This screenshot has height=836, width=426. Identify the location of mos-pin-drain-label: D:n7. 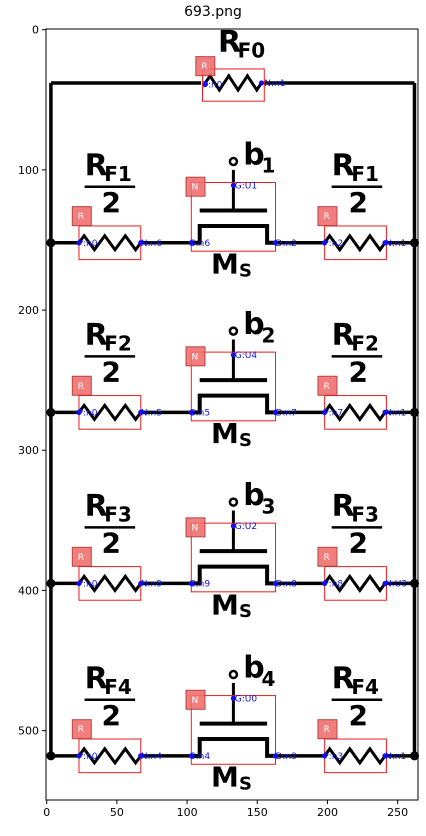
(286, 413).